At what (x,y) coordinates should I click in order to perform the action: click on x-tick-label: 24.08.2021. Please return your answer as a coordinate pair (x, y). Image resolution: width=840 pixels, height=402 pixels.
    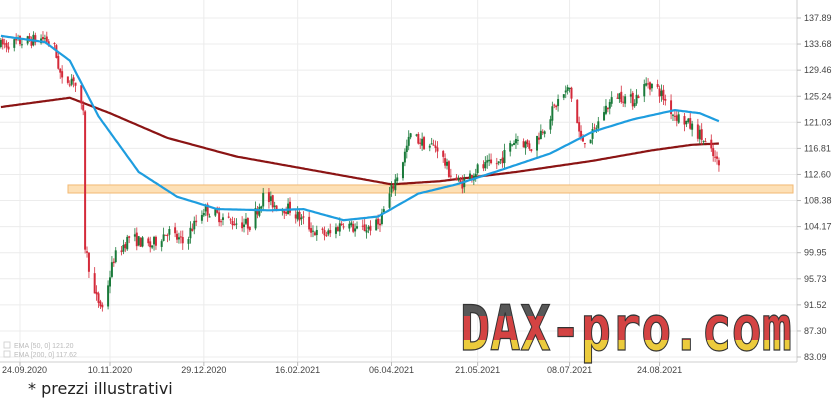
    Looking at the image, I should click on (659, 370).